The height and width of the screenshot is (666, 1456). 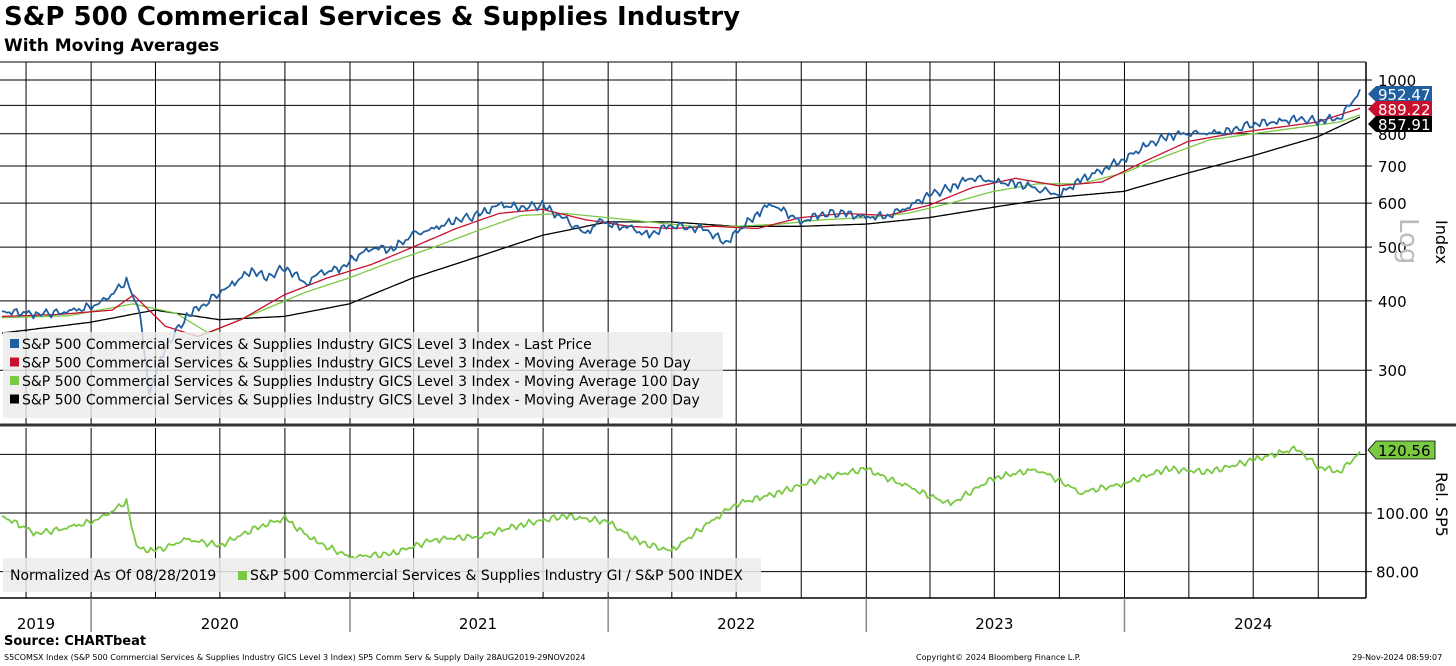 What do you see at coordinates (1392, 204) in the screenshot?
I see `y-tick-label: 600` at bounding box center [1392, 204].